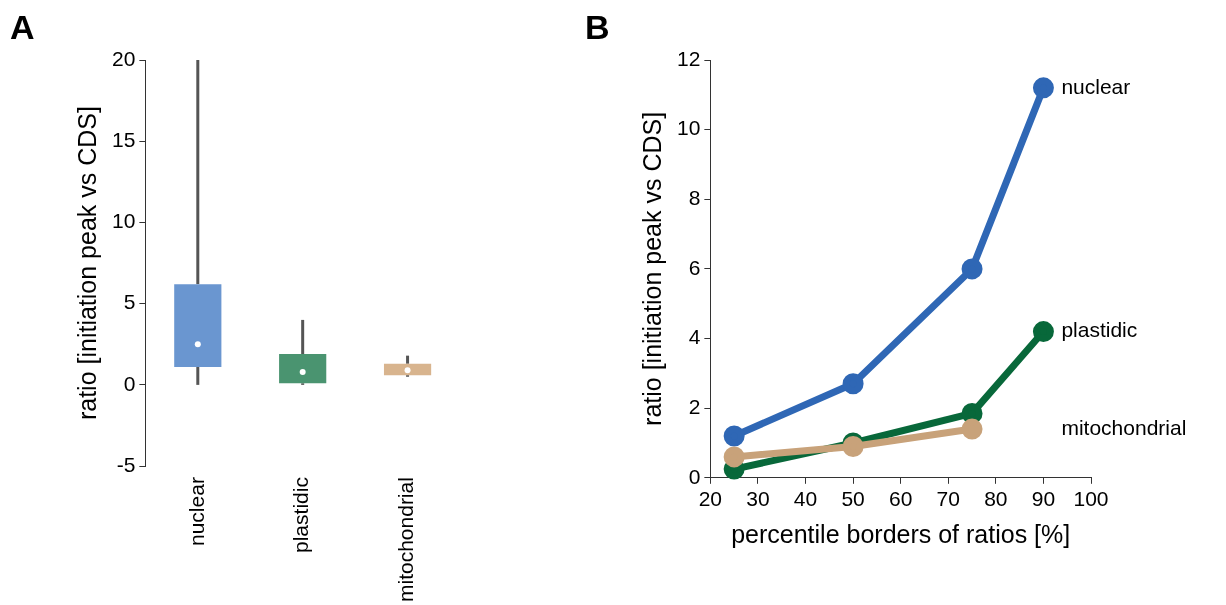 The image size is (1226, 605). What do you see at coordinates (694, 198) in the screenshot?
I see `y-tick-label: 8` at bounding box center [694, 198].